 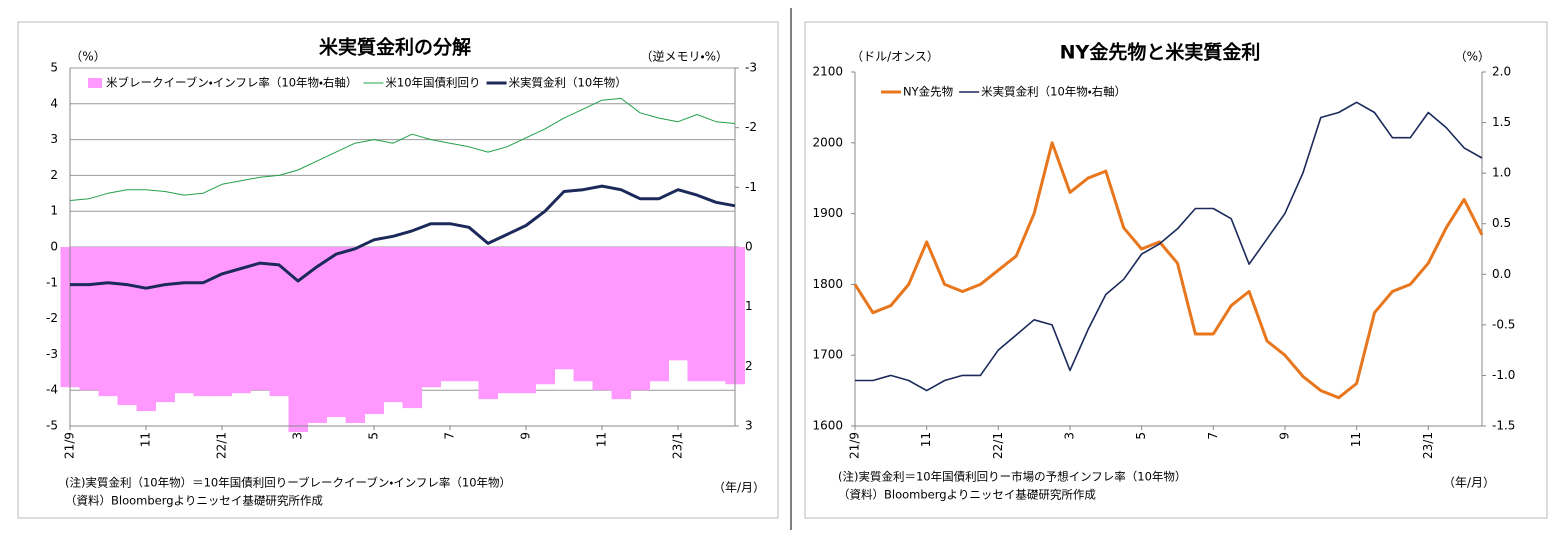 What do you see at coordinates (749, 306) in the screenshot?
I see `y2-tick-label: 1` at bounding box center [749, 306].